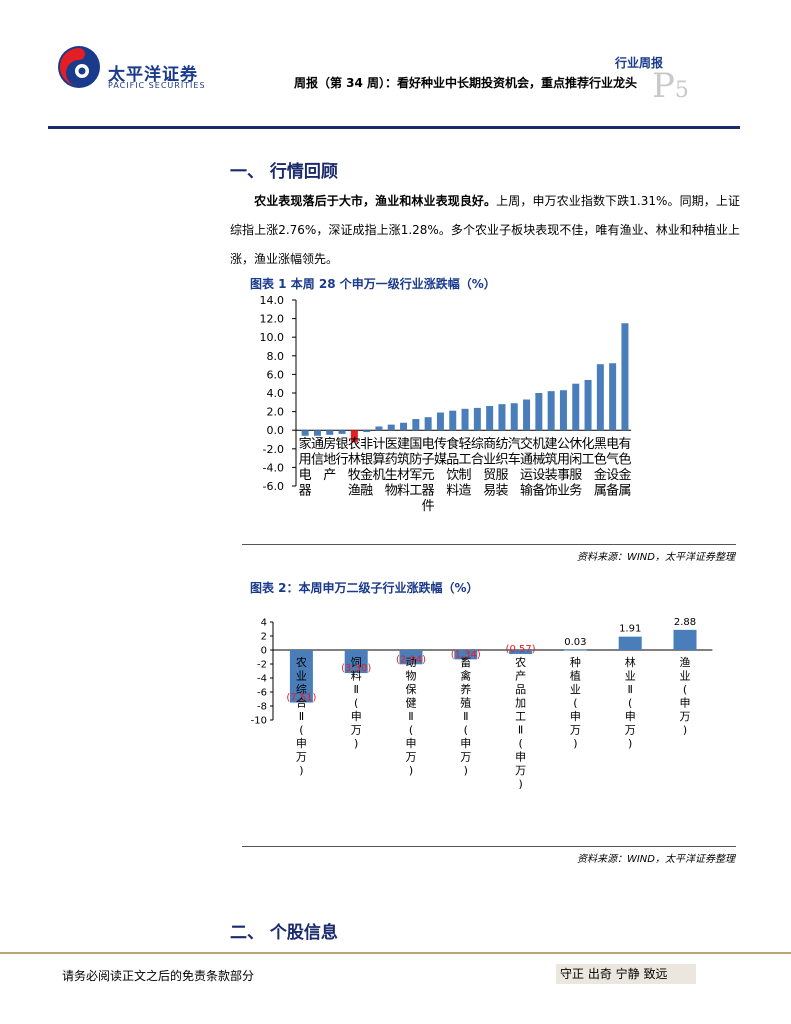  Describe the element at coordinates (685, 622) in the screenshot. I see `data-label: 2.88` at that location.